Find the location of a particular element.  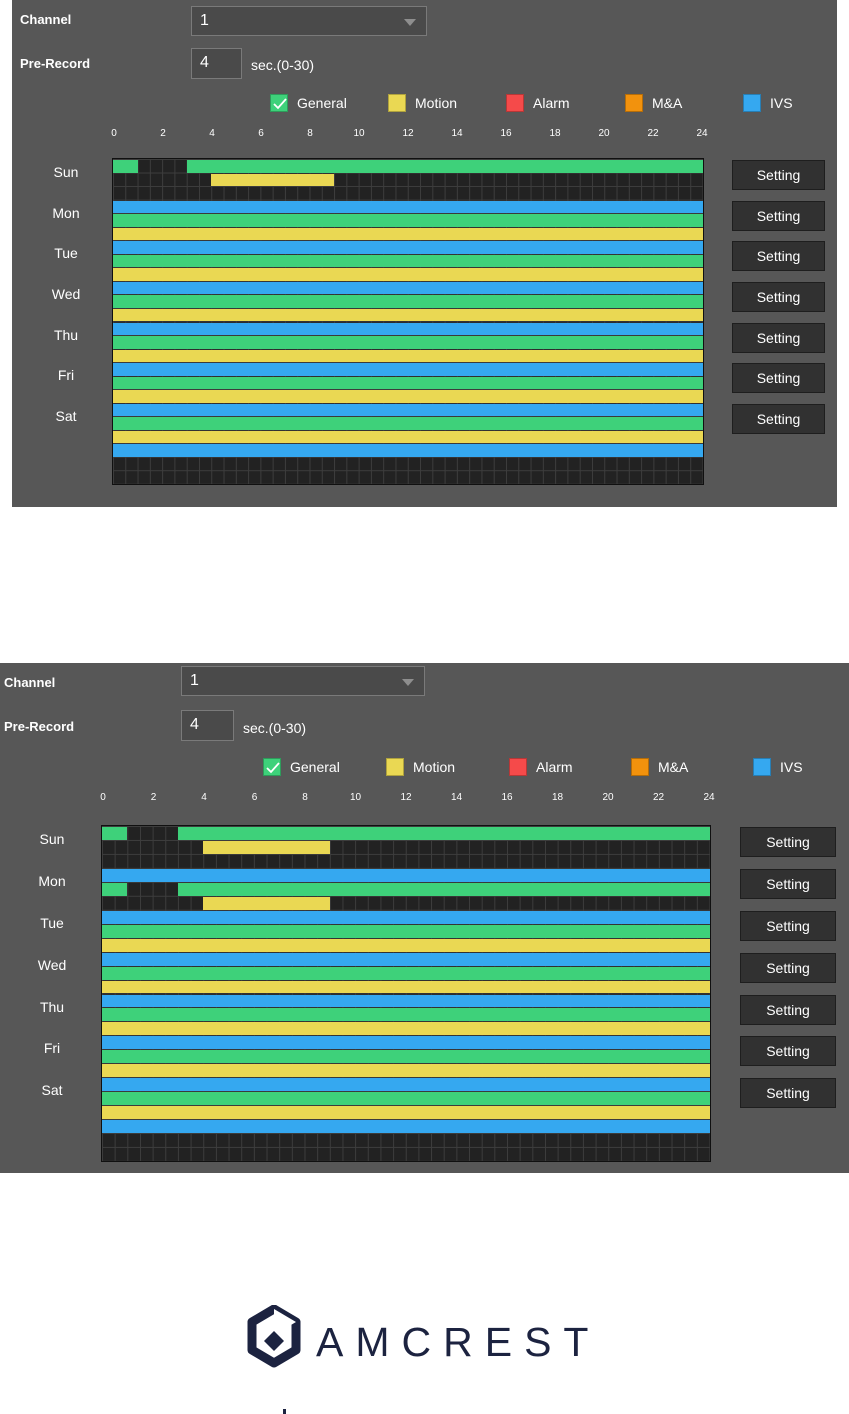

axis-tick-label: 16 is located at coordinates (506, 133).